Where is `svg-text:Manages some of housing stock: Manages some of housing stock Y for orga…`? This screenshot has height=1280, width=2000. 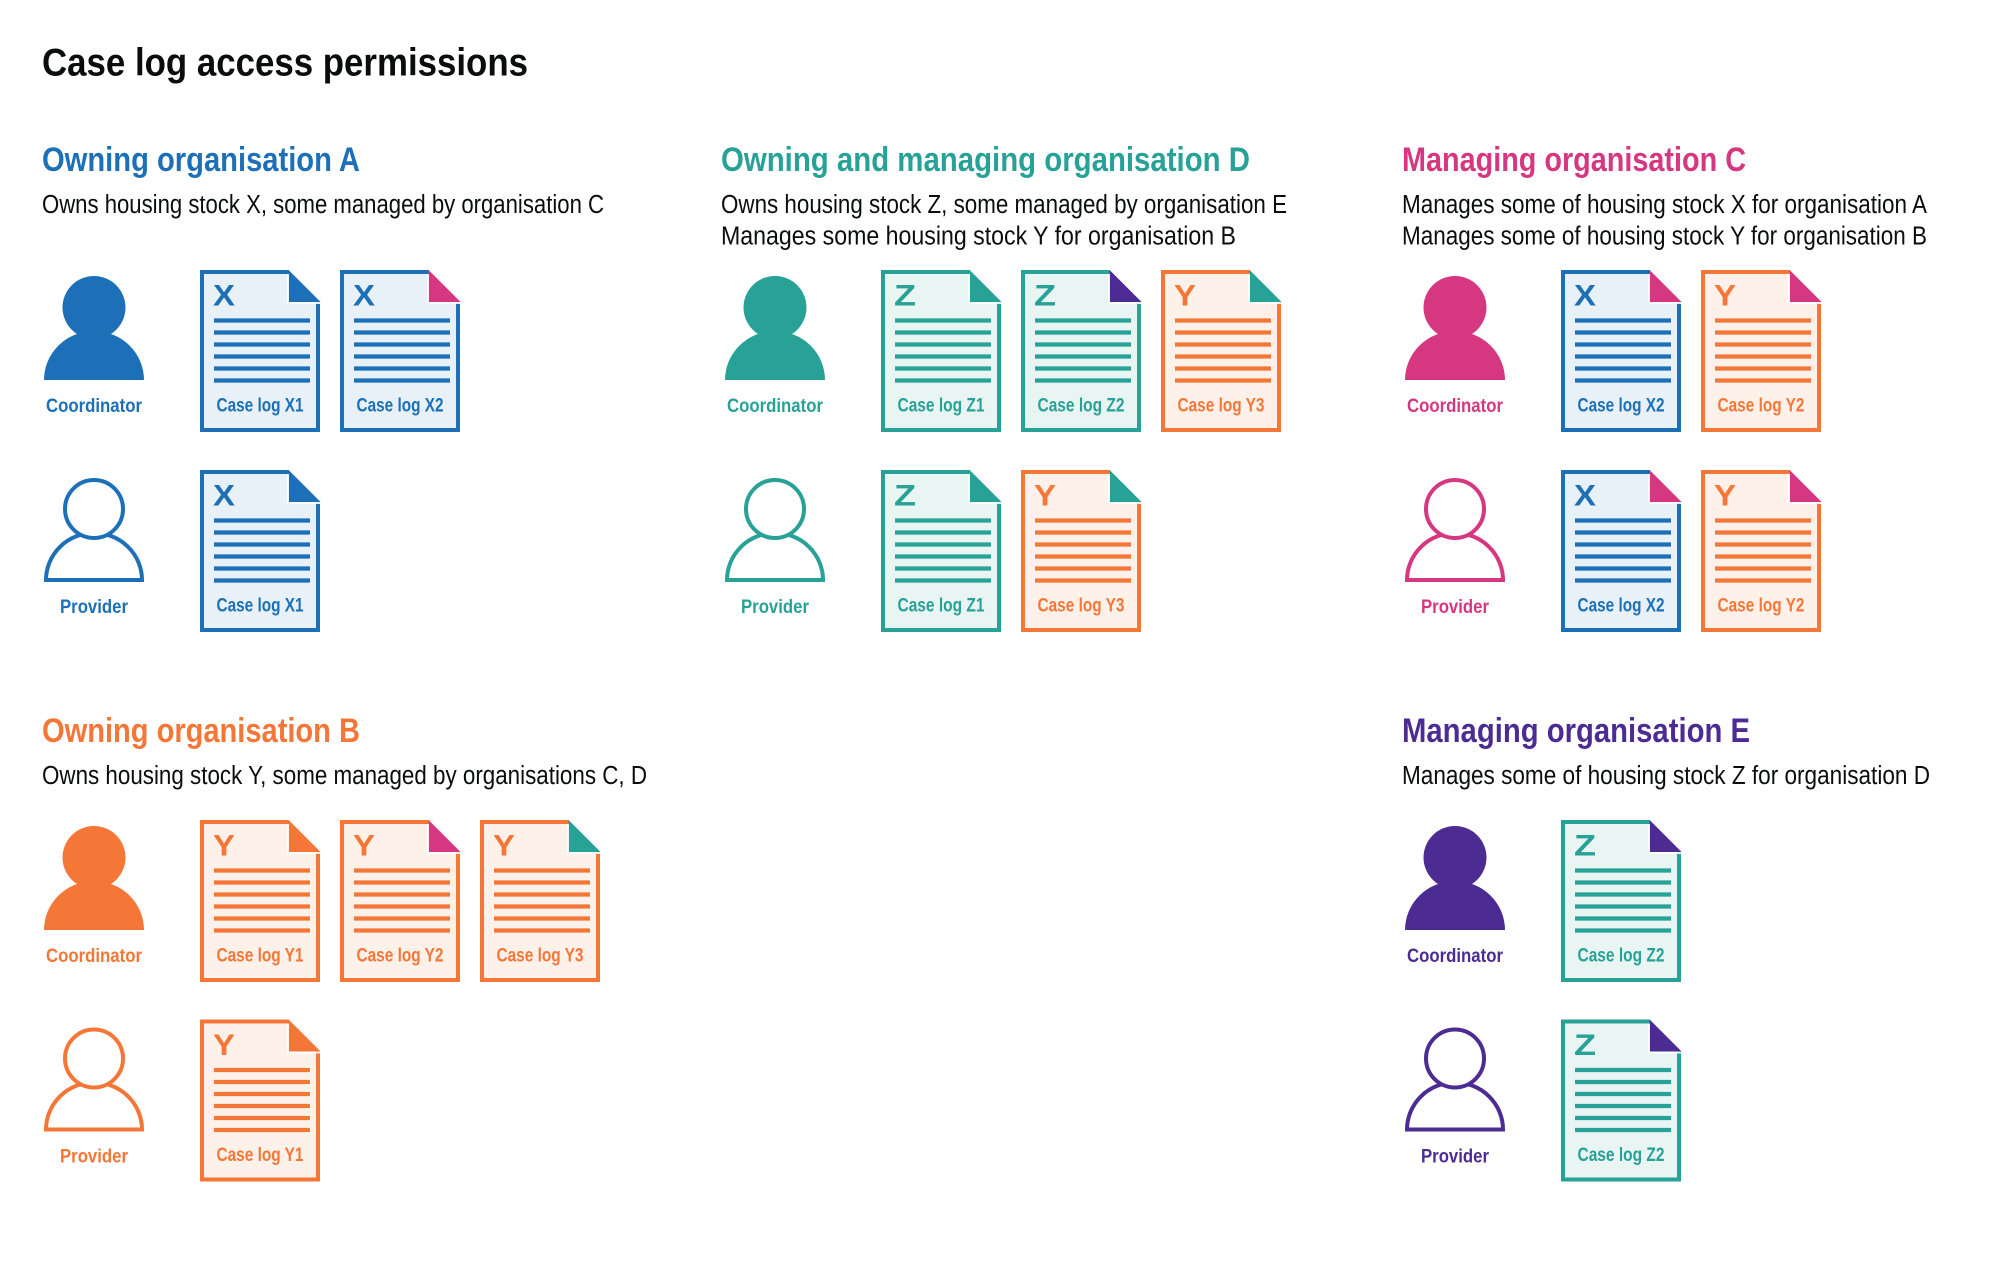
svg-text:Manages some of housing stock: Manages some of housing stock Y for orga… is located at coordinates (1664, 237).